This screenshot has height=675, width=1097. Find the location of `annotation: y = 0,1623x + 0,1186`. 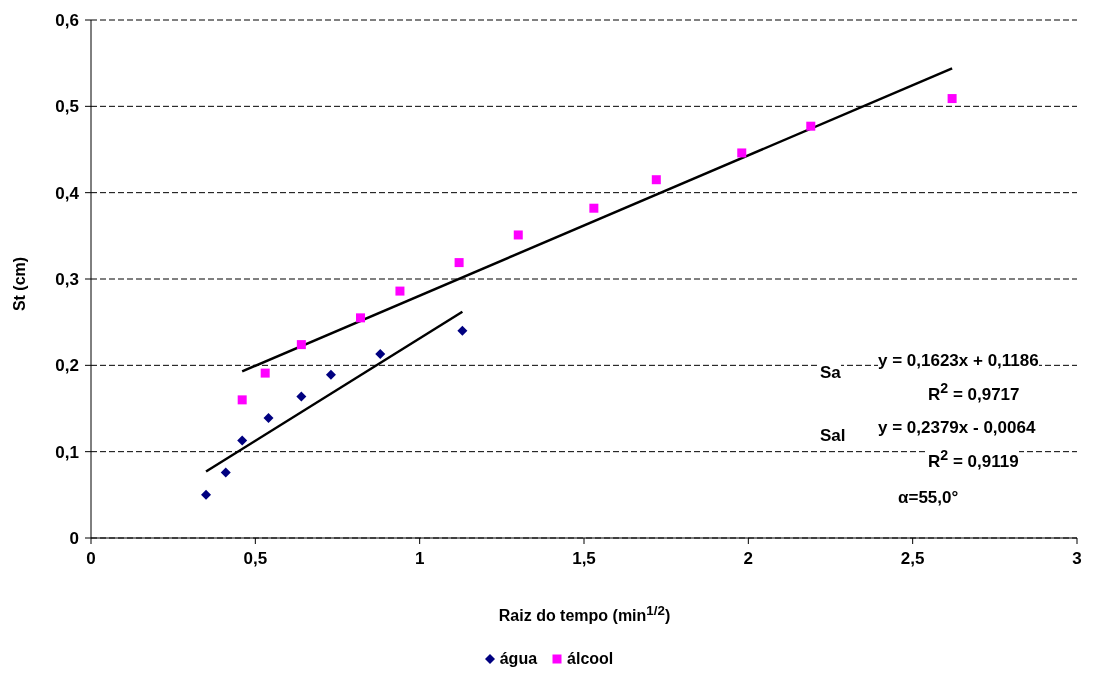

annotation: y = 0,1623x + 0,1186 is located at coordinates (958, 361).